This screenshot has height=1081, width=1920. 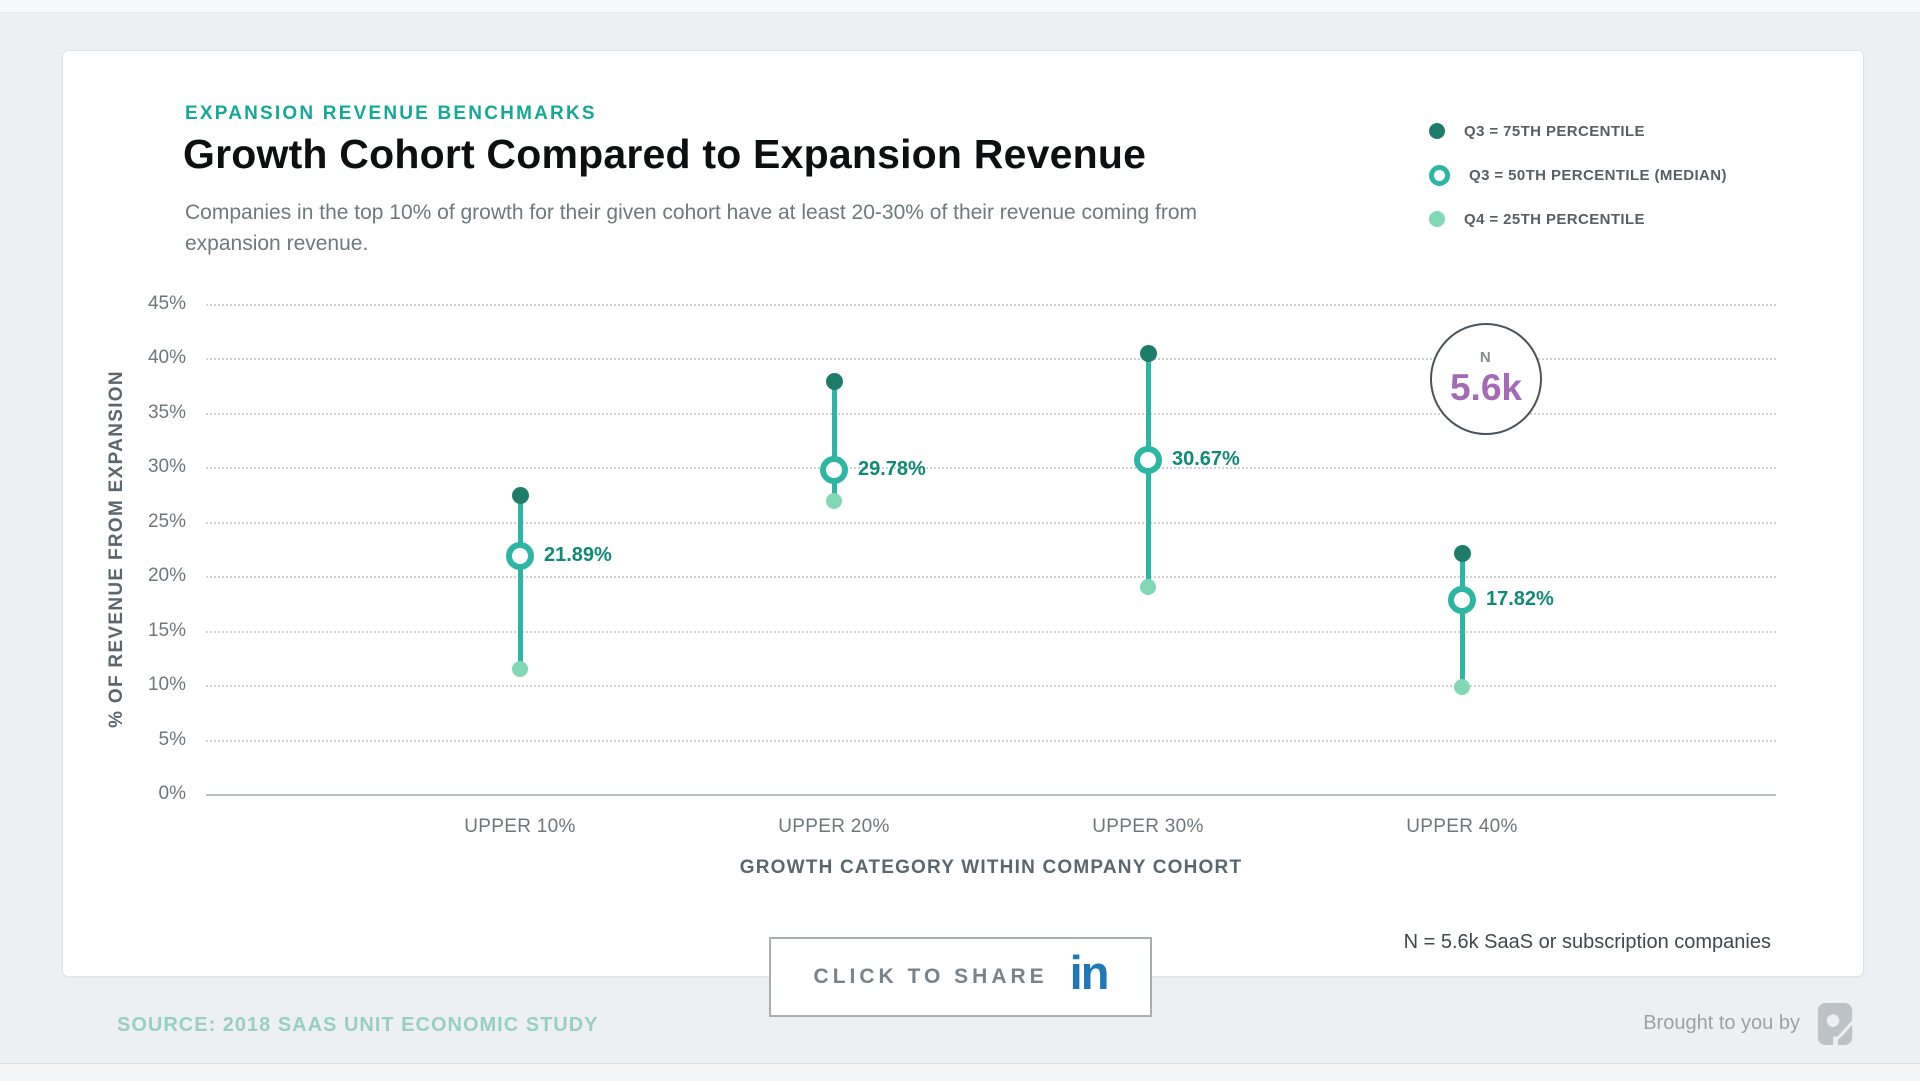 What do you see at coordinates (834, 381) in the screenshot?
I see `q3-75th-percentile-dot-upper-20-` at bounding box center [834, 381].